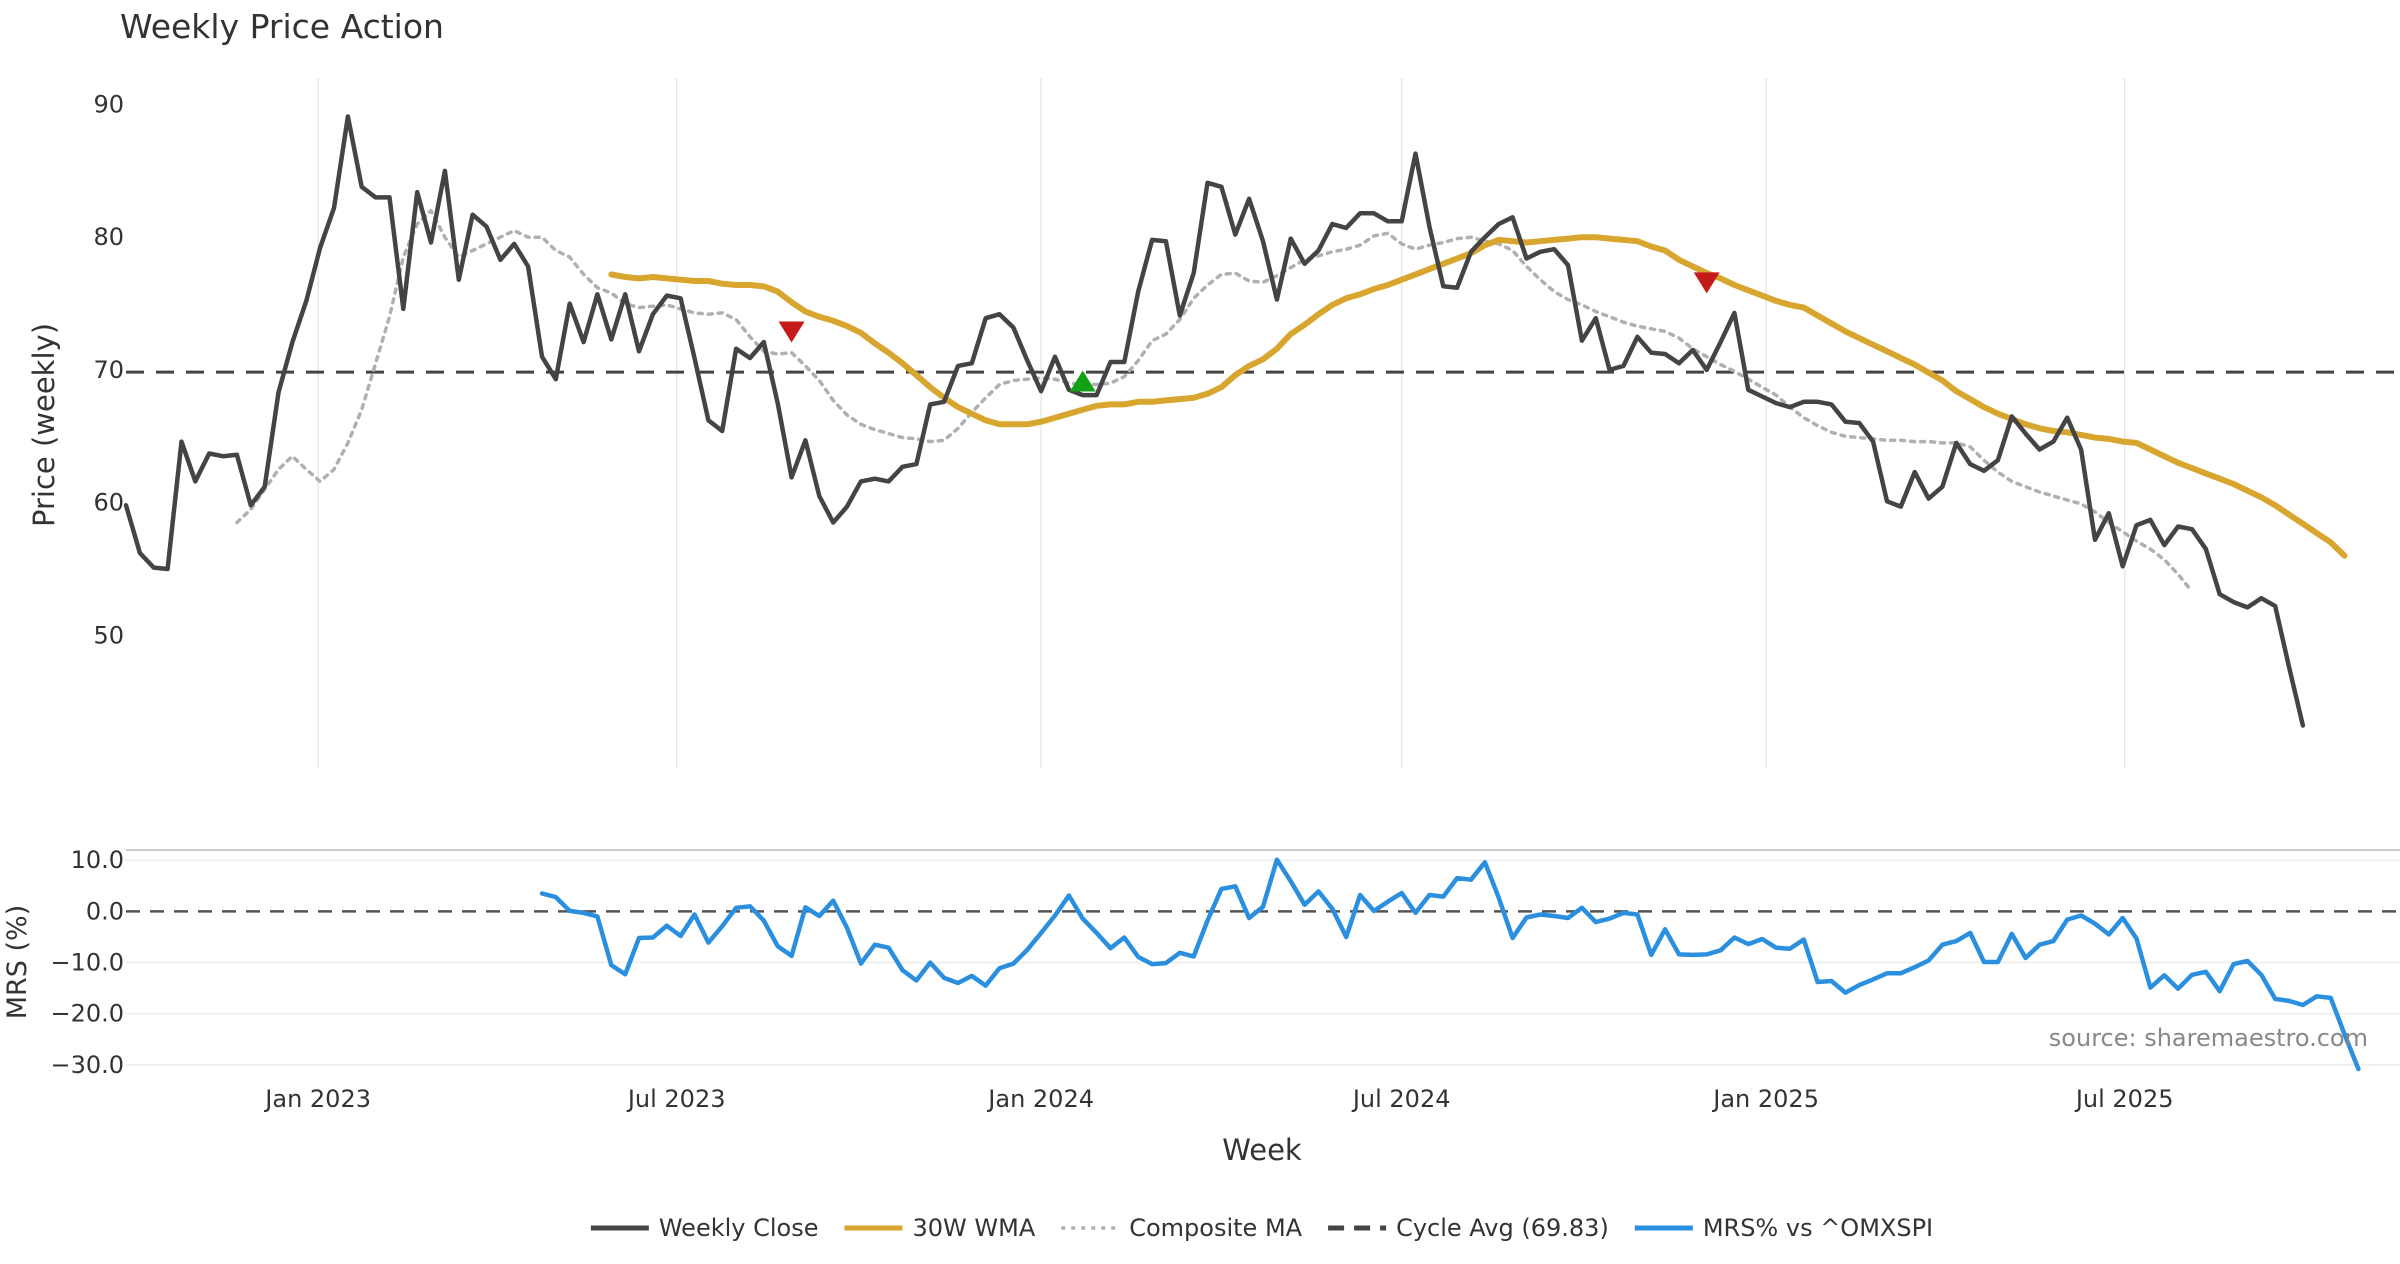 This screenshot has width=2400, height=1264. What do you see at coordinates (1262, 1150) in the screenshot?
I see `x-axis-label: Week` at bounding box center [1262, 1150].